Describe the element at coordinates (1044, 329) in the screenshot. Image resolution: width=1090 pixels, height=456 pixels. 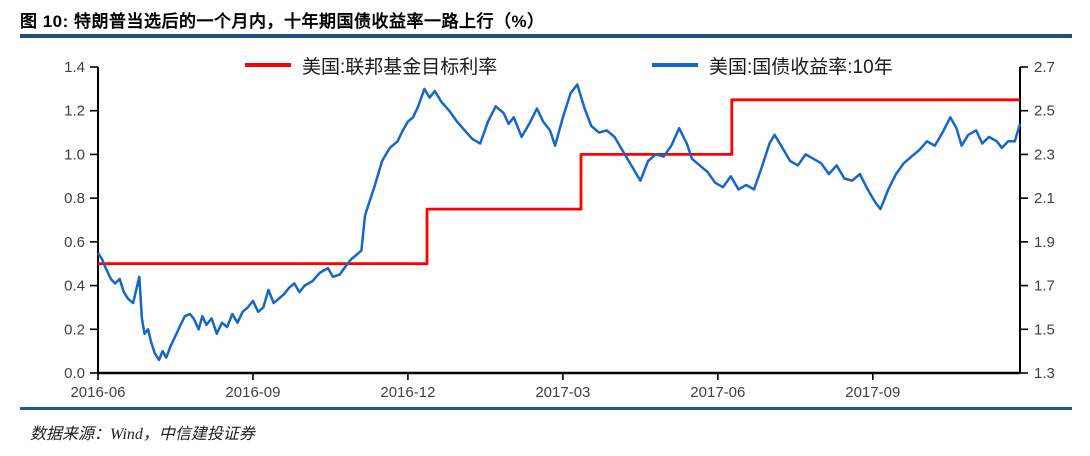
I see `y-right-tick-label: 1.5` at that location.